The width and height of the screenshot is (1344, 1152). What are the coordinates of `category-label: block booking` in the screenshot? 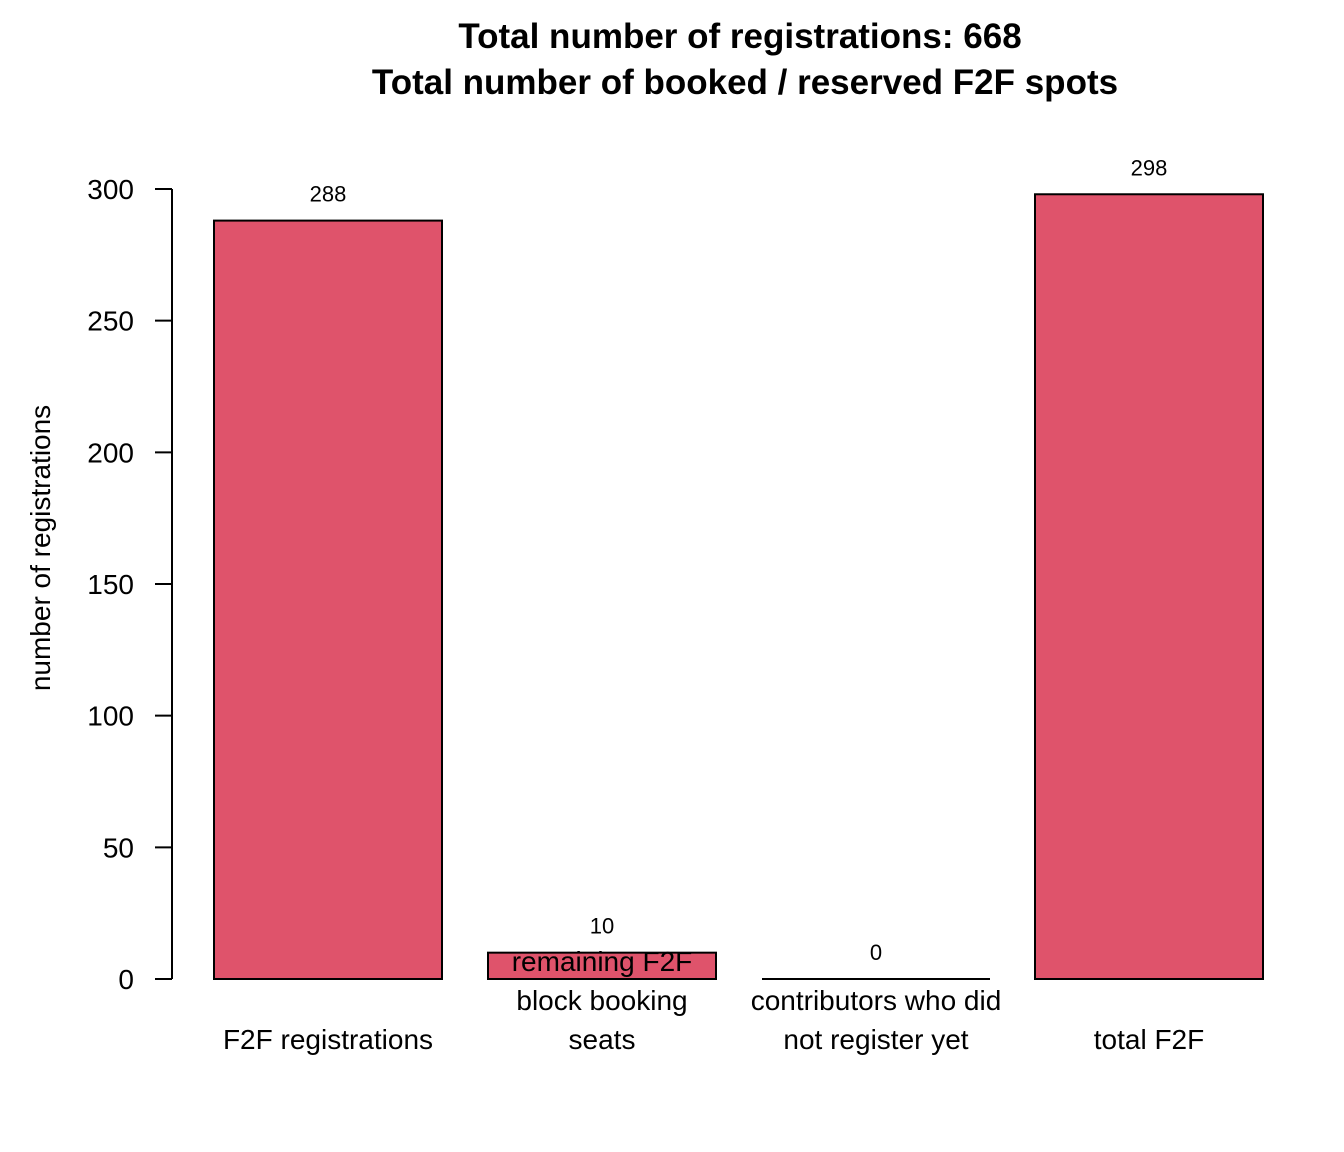 It's located at (601, 1000).